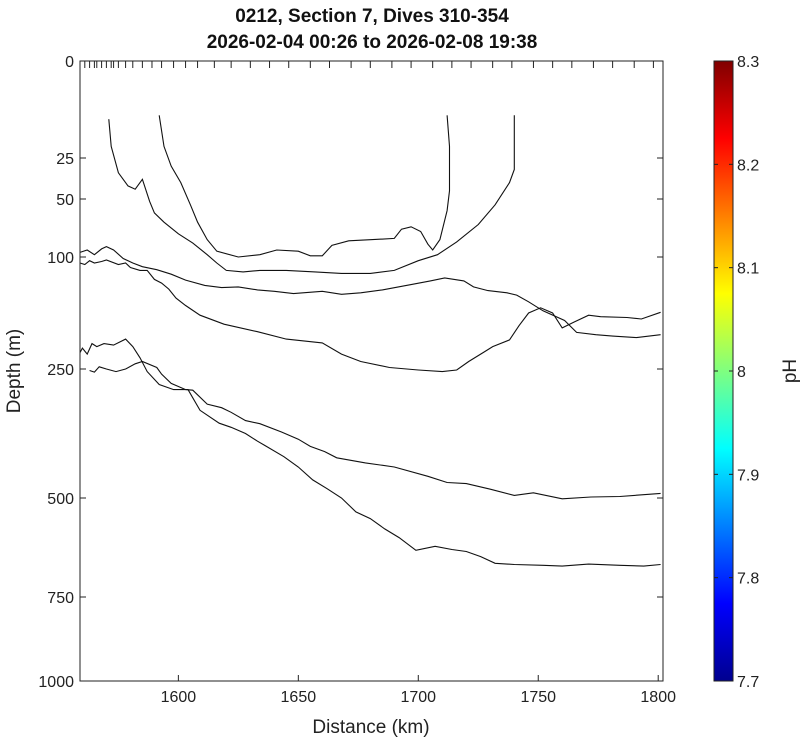 The width and height of the screenshot is (800, 741). Describe the element at coordinates (60, 499) in the screenshot. I see `y-tick-label-6: 500` at that location.